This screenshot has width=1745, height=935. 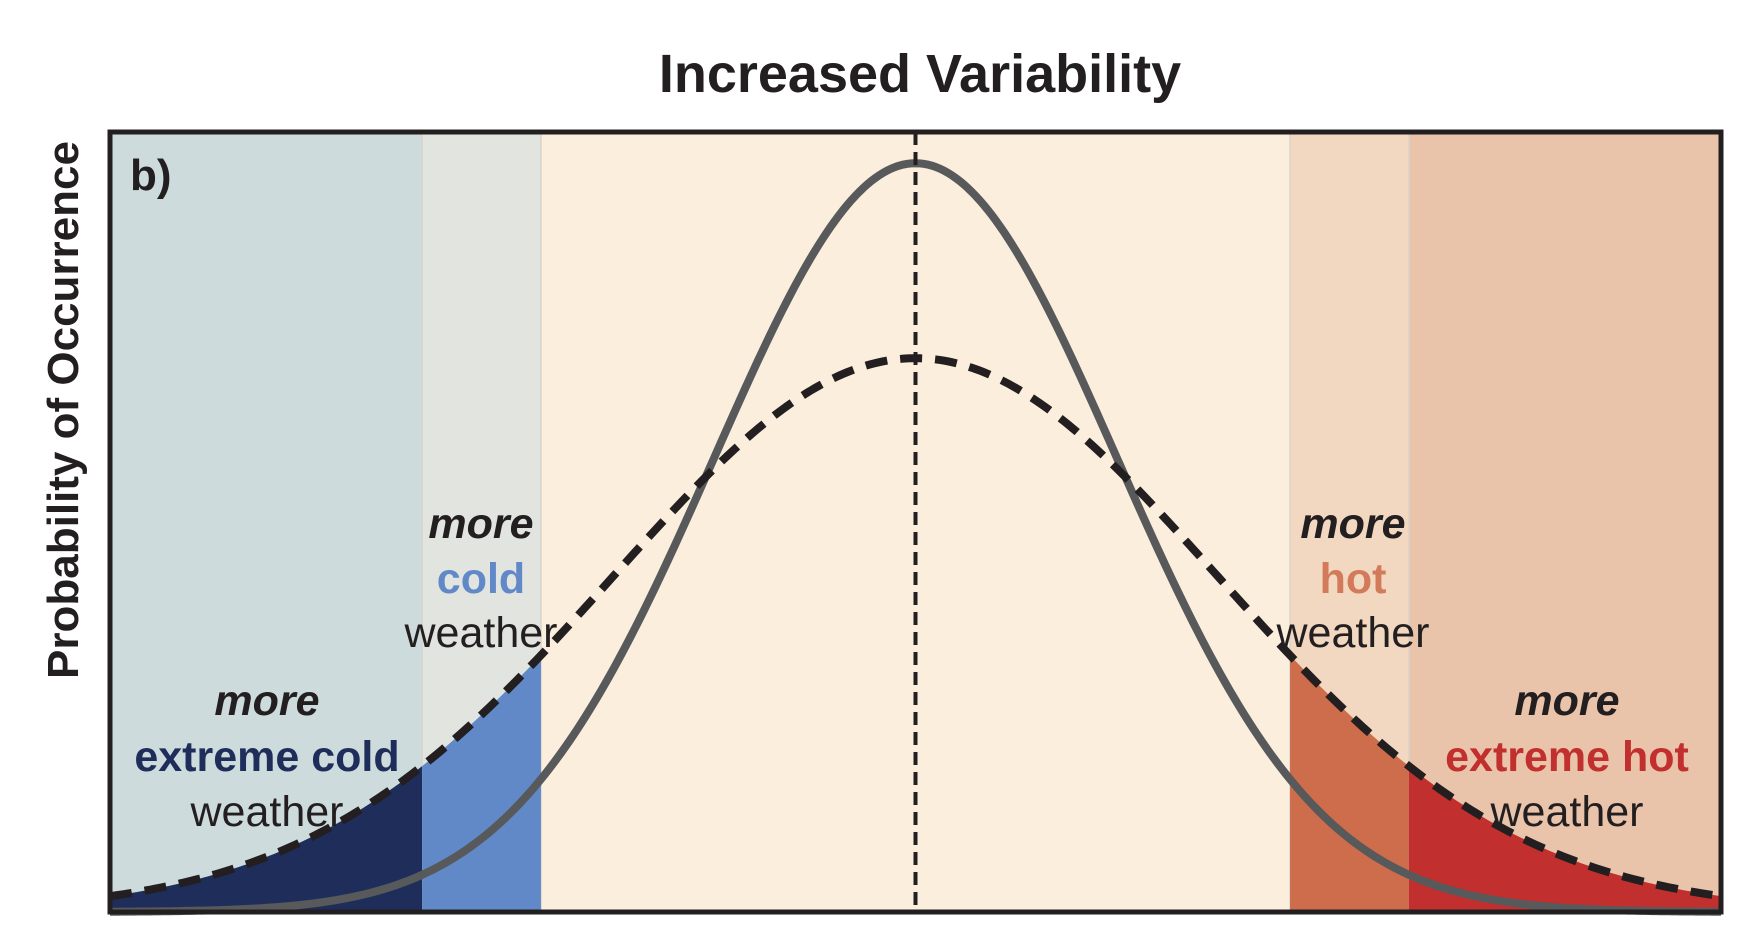 What do you see at coordinates (267, 812) in the screenshot?
I see `annotation-extreme-cold-weather: weather` at bounding box center [267, 812].